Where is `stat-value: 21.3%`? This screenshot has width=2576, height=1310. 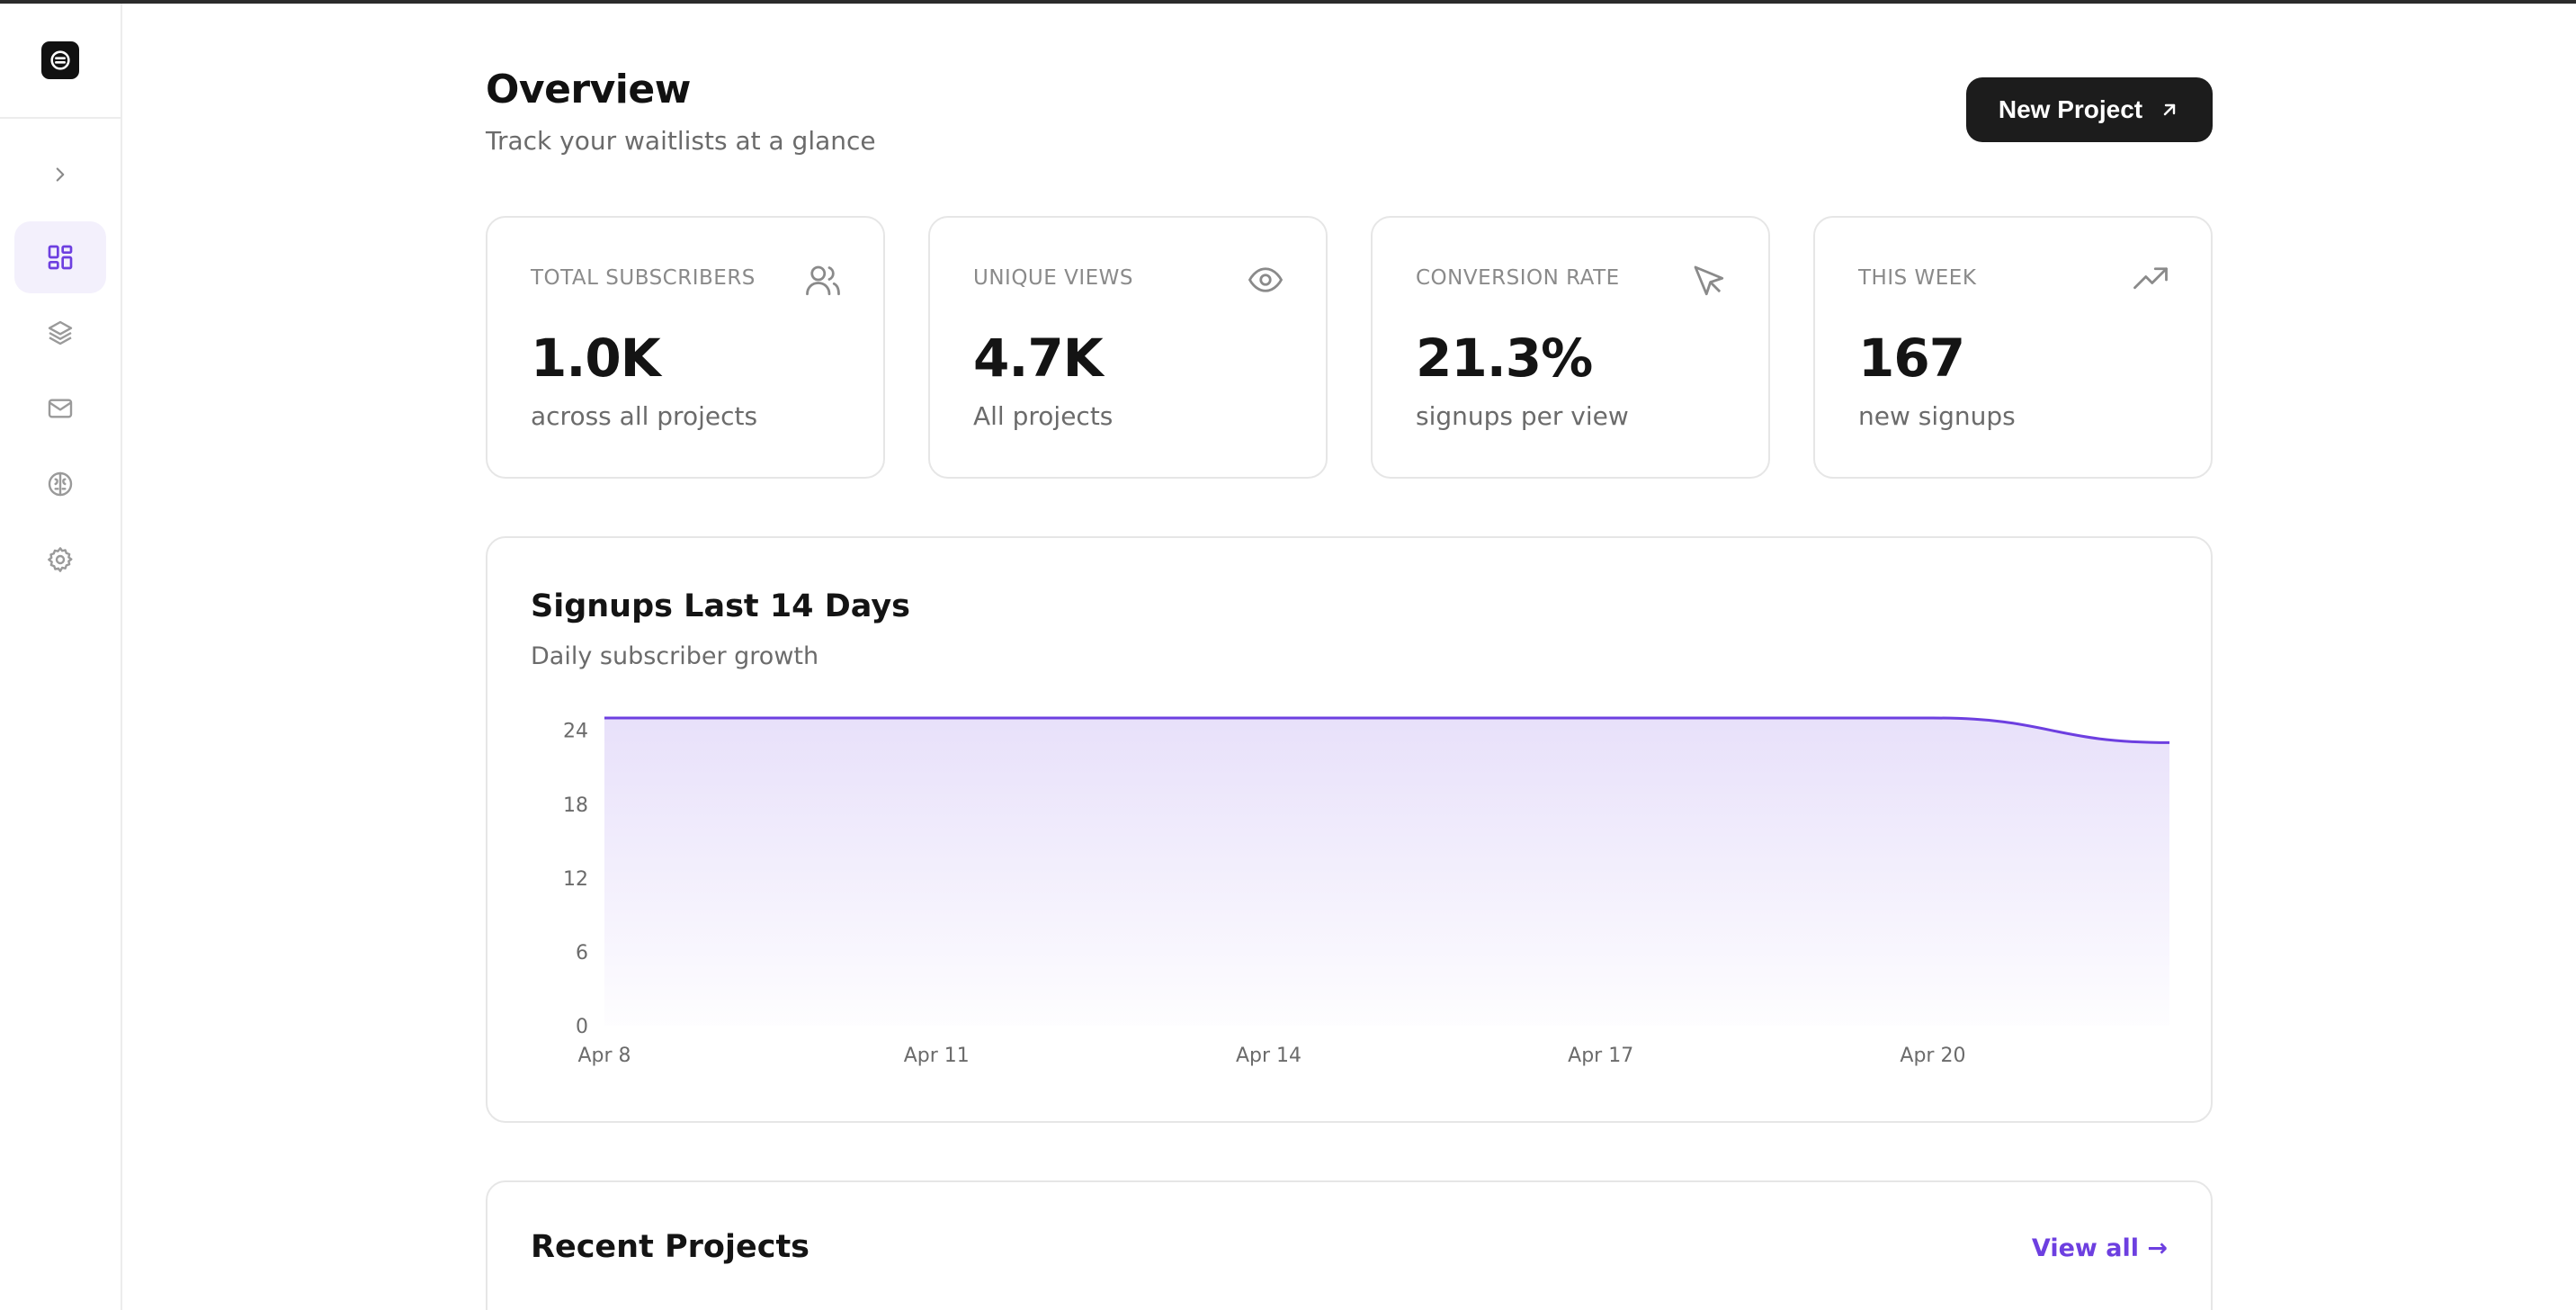 stat-value: 21.3% is located at coordinates (1504, 358).